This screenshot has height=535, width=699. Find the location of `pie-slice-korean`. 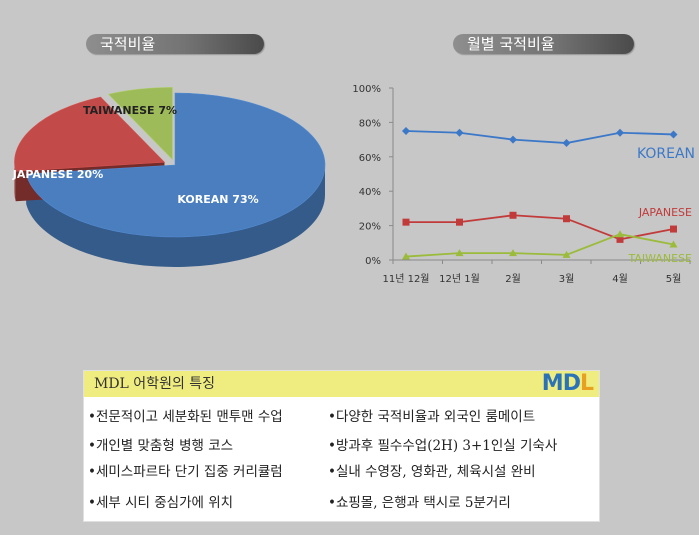

pie-slice-korean is located at coordinates (175, 165).